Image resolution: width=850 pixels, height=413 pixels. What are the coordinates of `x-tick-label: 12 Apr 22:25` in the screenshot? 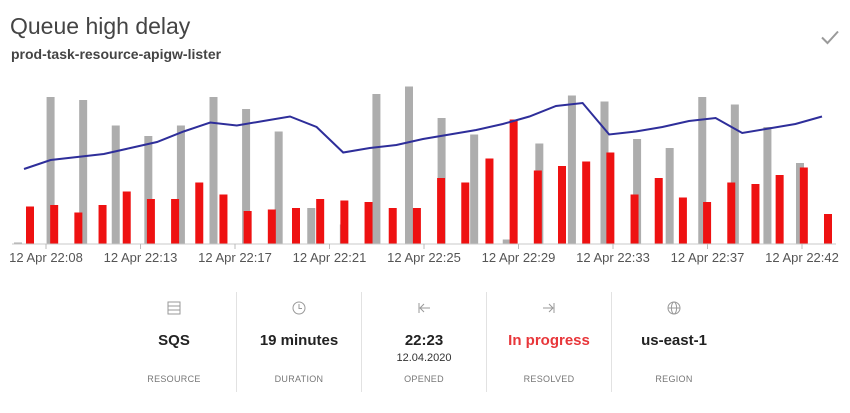 It's located at (424, 257).